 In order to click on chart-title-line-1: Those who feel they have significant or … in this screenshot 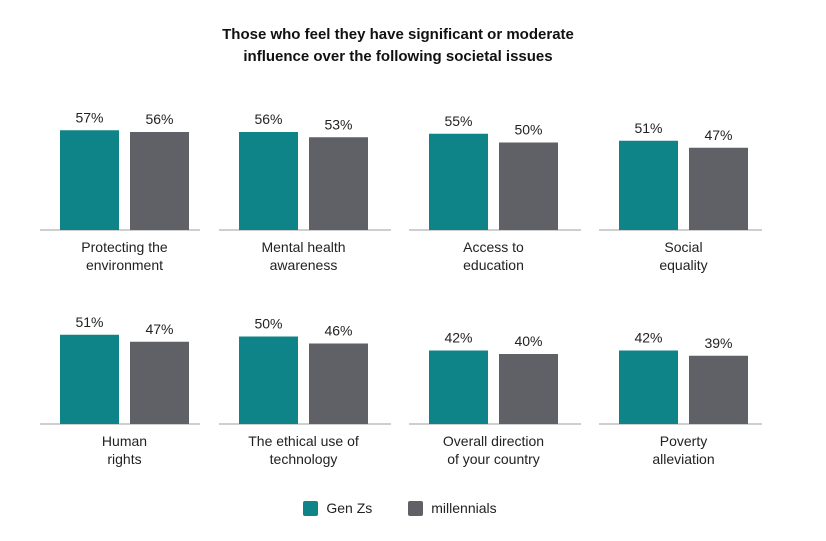, I will do `click(398, 34)`.